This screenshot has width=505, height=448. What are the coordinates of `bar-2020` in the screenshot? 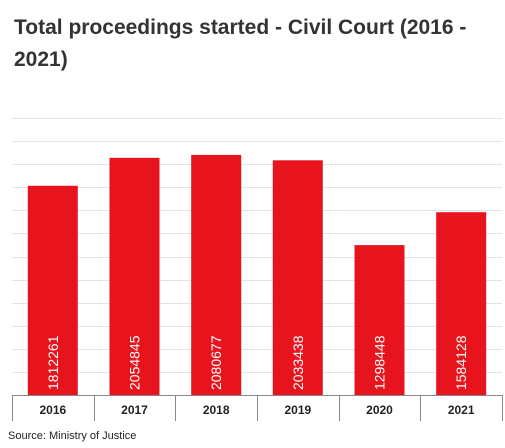 It's located at (379, 320).